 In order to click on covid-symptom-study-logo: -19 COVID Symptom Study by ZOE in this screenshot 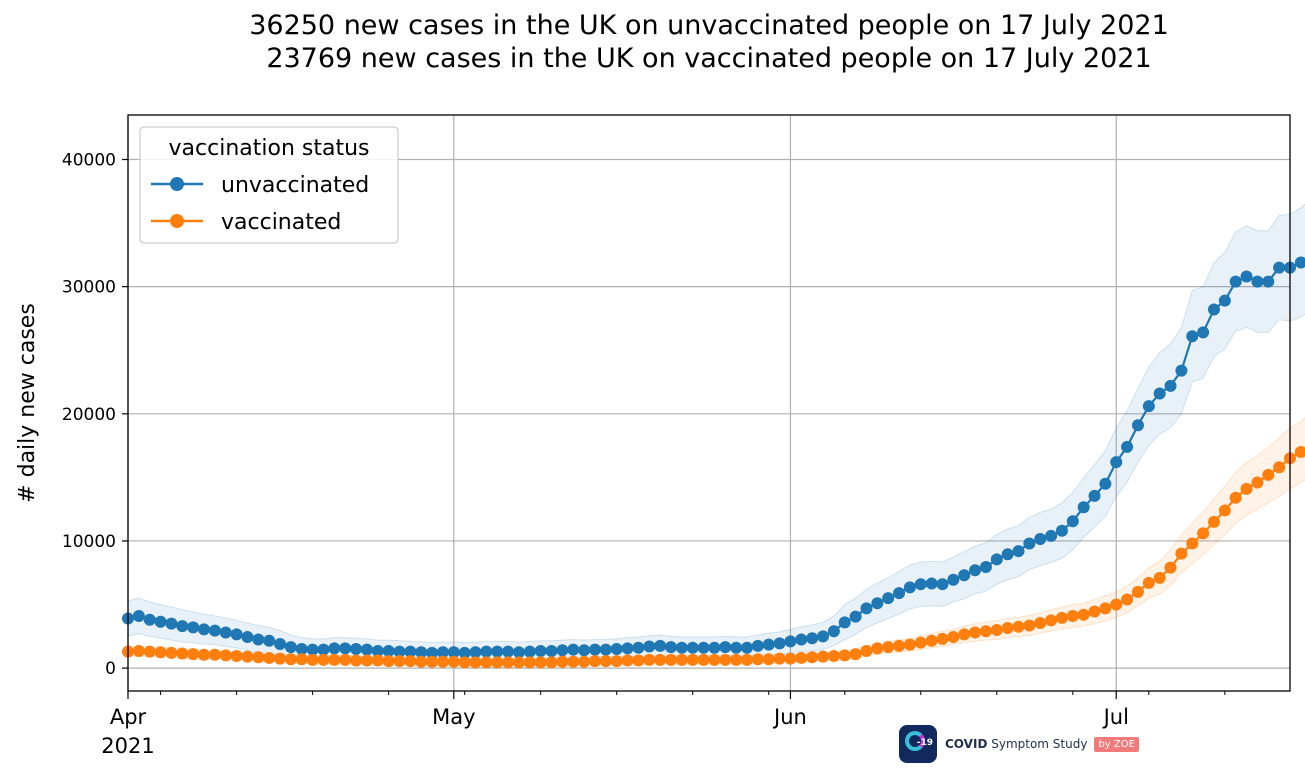, I will do `click(1019, 744)`.